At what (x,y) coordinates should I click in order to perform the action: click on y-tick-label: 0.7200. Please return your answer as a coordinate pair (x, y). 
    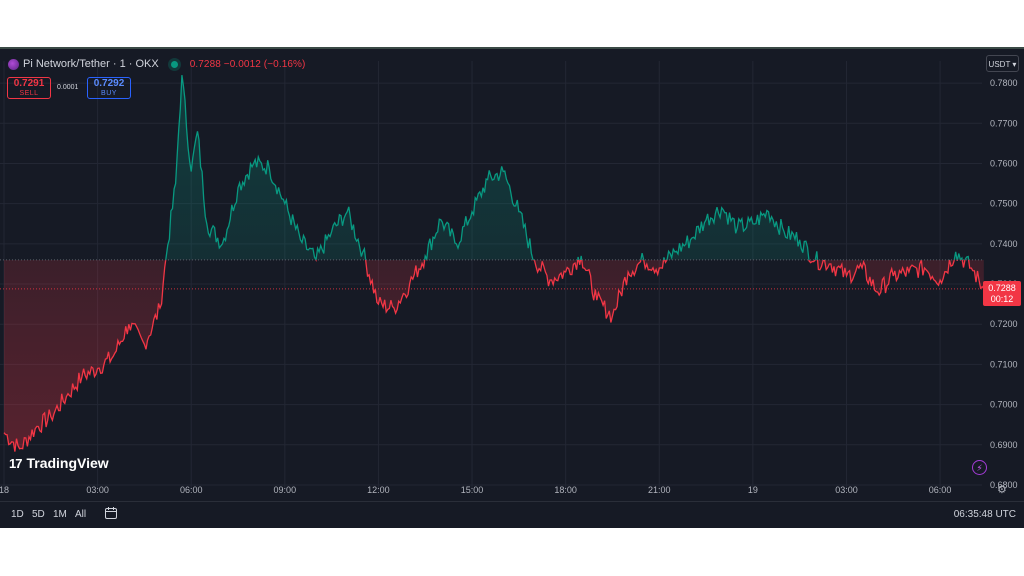
    Looking at the image, I should click on (1004, 324).